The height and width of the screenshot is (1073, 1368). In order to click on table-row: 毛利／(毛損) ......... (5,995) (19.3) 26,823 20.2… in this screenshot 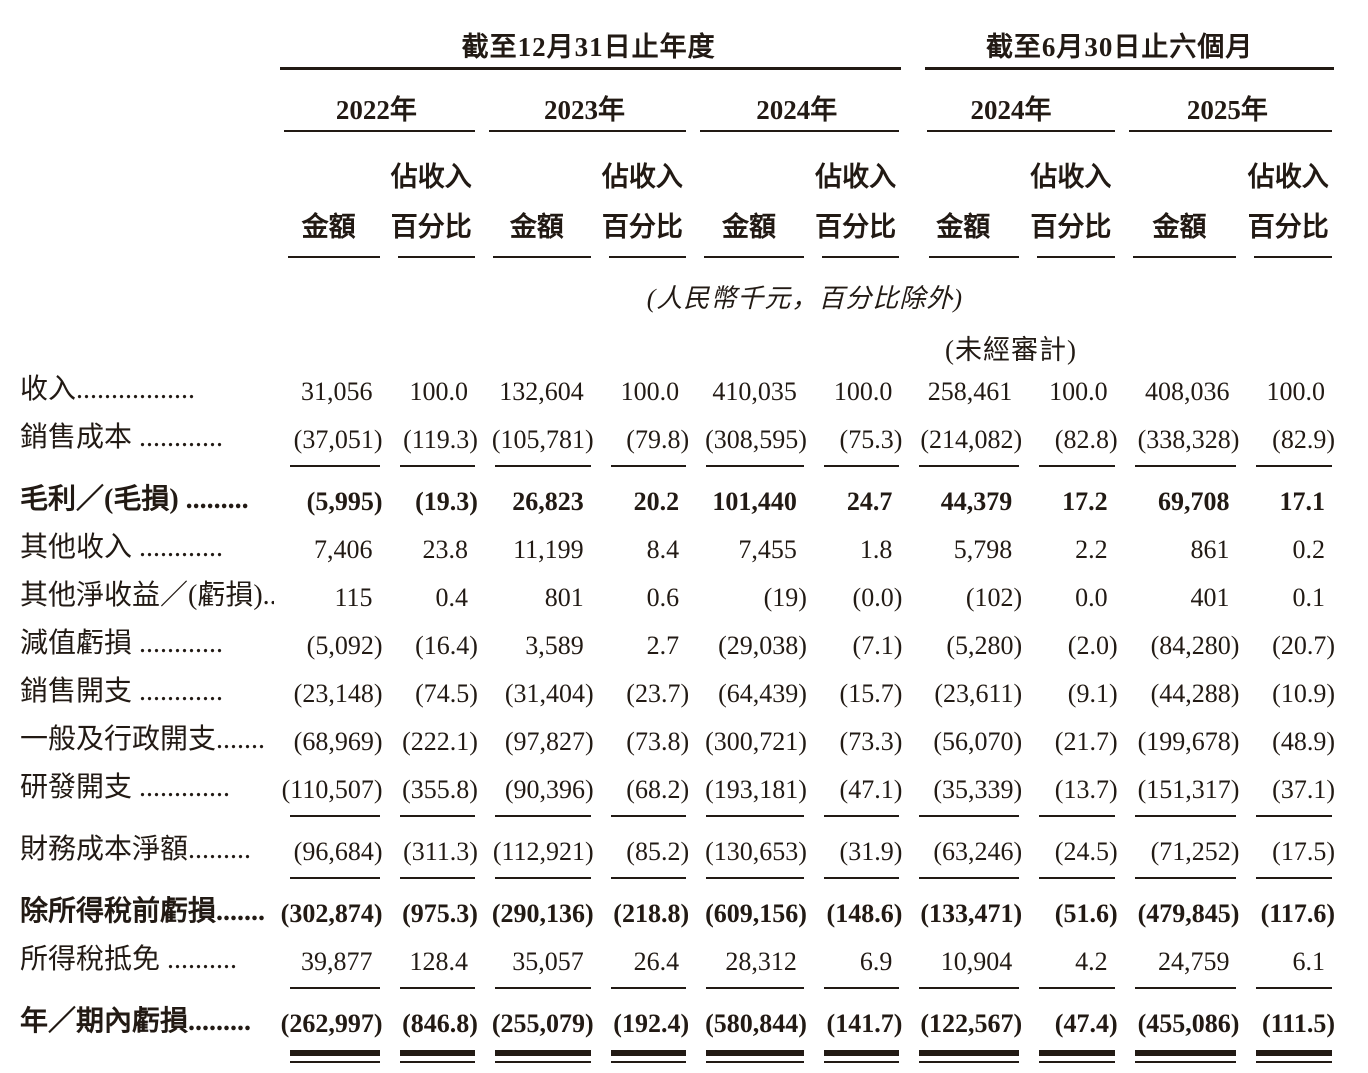, I will do `click(678, 501)`.